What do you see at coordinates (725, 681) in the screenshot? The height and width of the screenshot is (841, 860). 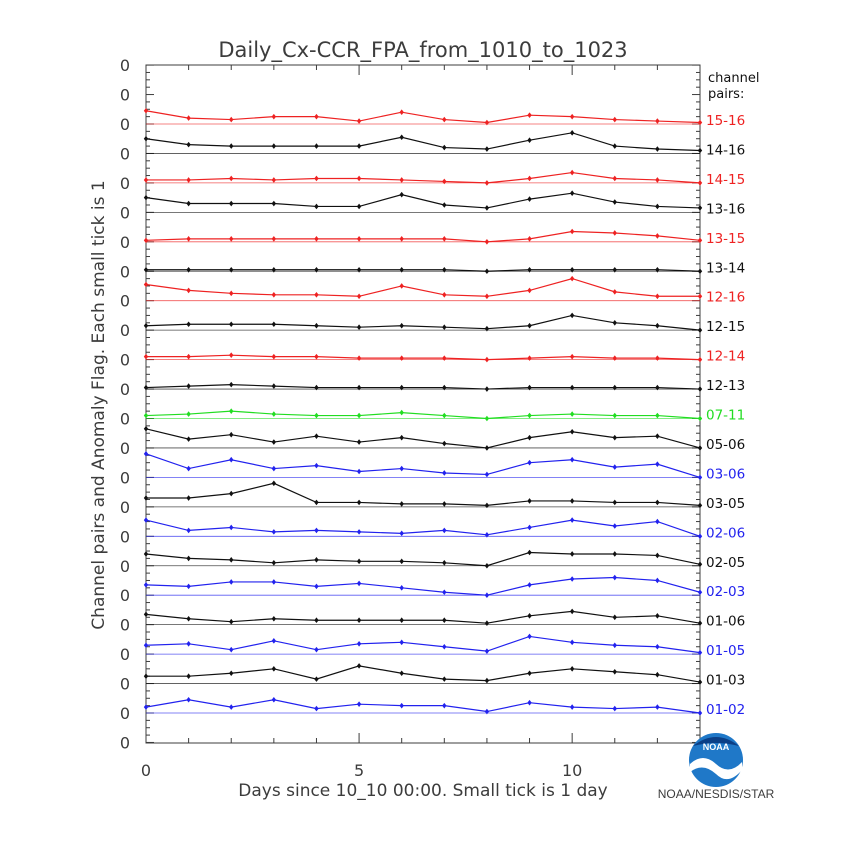 I see `legend-item-01-03: 01-03` at bounding box center [725, 681].